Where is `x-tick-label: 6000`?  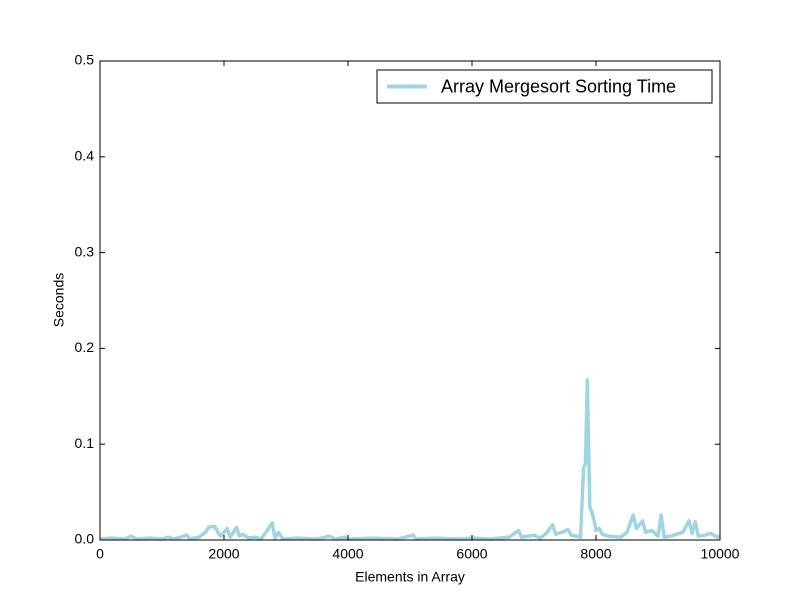
x-tick-label: 6000 is located at coordinates (471, 554).